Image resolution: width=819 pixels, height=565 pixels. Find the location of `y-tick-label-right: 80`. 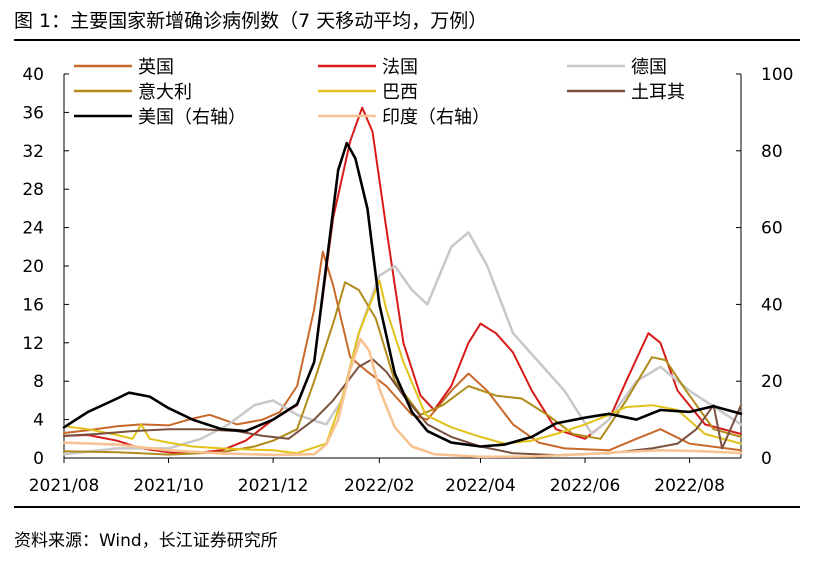

y-tick-label-right: 80 is located at coordinates (772, 152).